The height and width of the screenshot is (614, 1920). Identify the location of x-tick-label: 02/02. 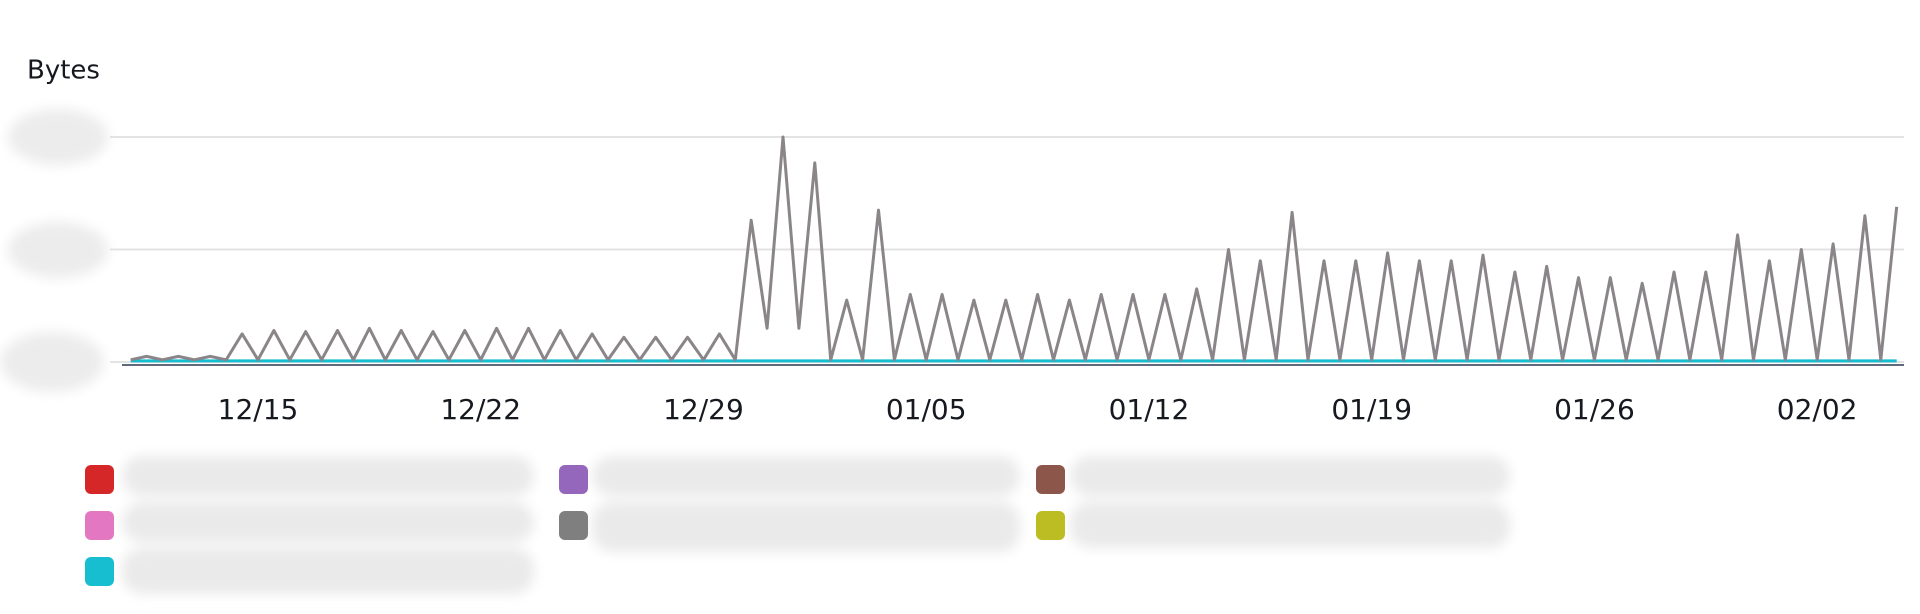
(1817, 409).